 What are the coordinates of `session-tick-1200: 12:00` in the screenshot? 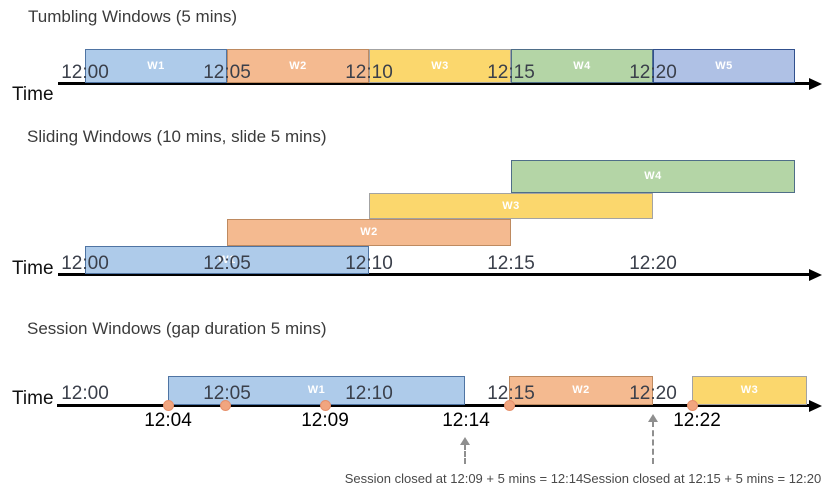 It's located at (85, 393).